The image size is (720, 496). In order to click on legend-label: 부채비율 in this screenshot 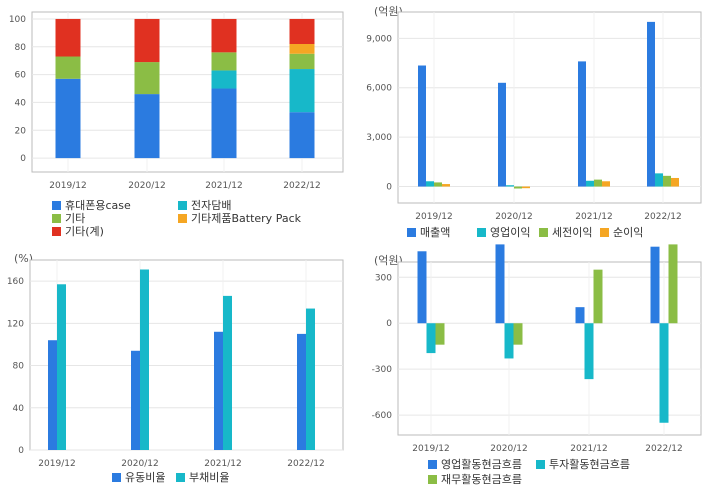, I will do `click(209, 477)`.